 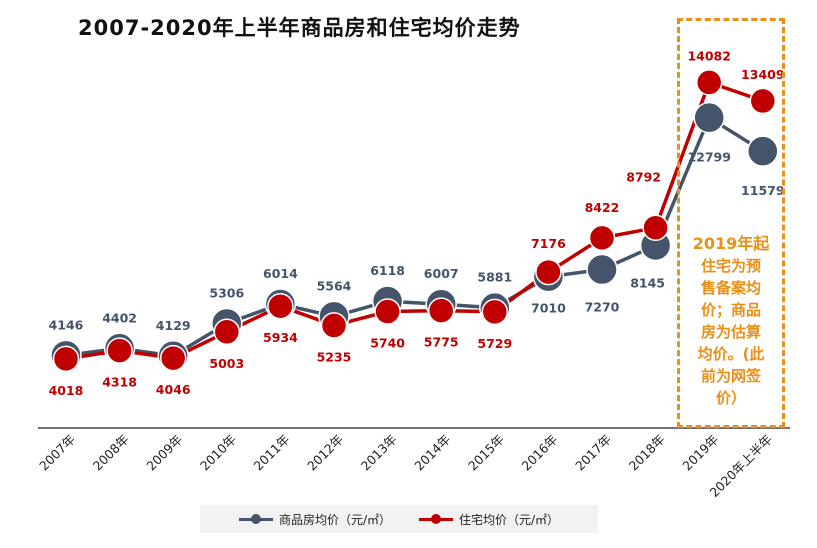 I want to click on annotation-line: 售备案均, so click(x=730, y=288).